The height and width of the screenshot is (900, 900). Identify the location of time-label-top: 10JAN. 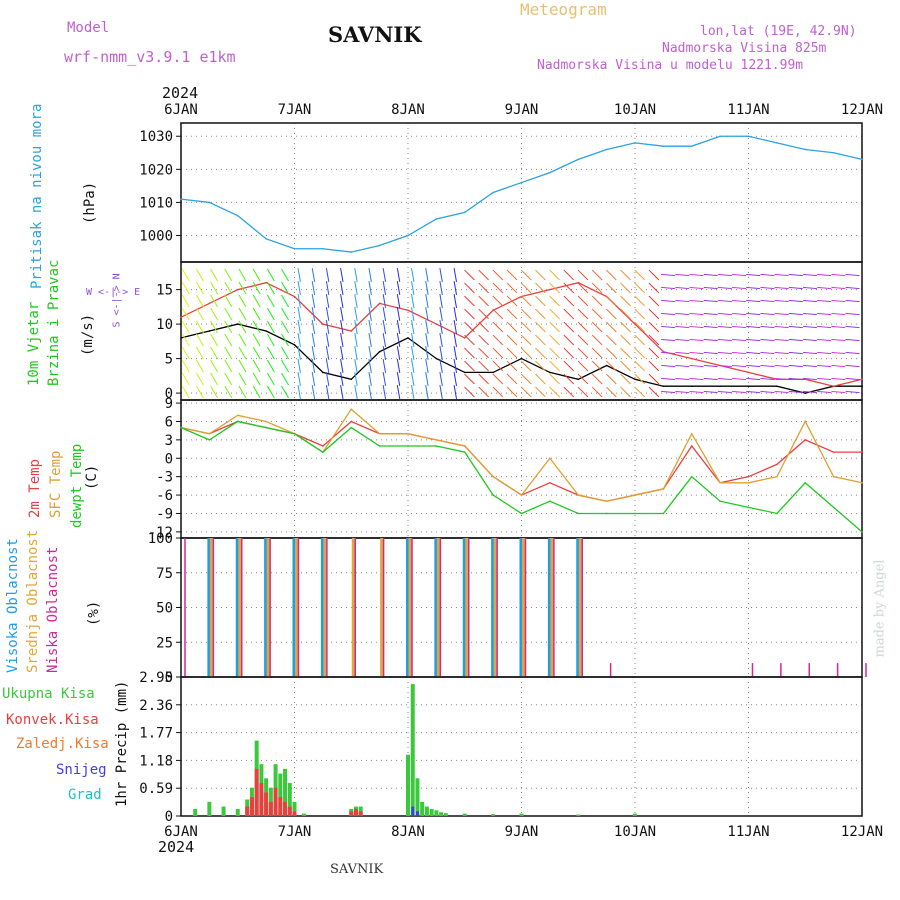
(635, 110).